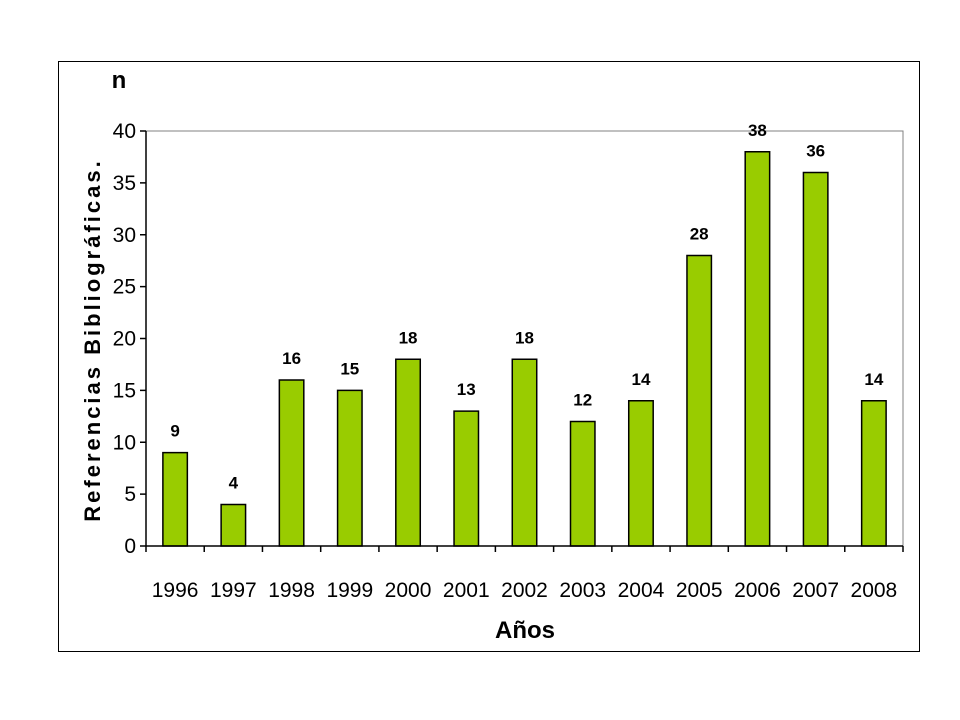 This screenshot has height=720, width=960. Describe the element at coordinates (408, 590) in the screenshot. I see `x-tick-label: 2000` at that location.